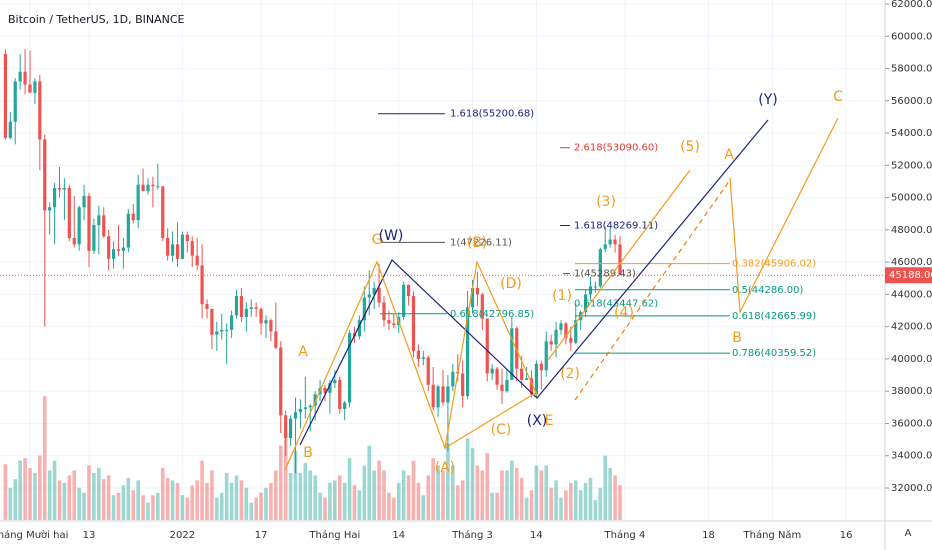 This screenshot has width=932, height=550. What do you see at coordinates (838, 97) in the screenshot?
I see `wave-label: C` at bounding box center [838, 97].